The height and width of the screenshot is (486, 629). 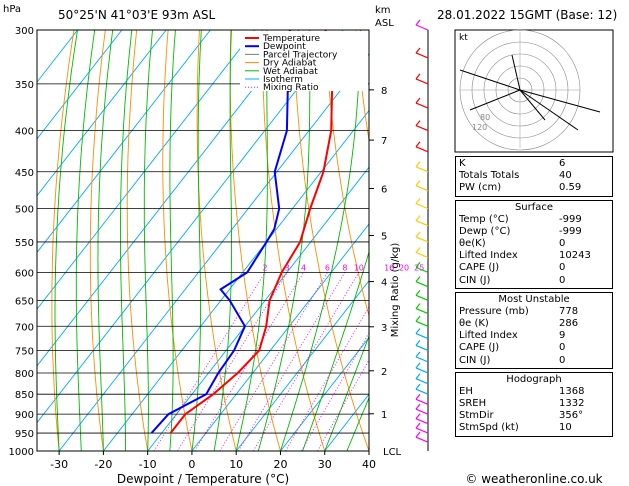 I want to click on index-value: 9, so click(x=562, y=336).